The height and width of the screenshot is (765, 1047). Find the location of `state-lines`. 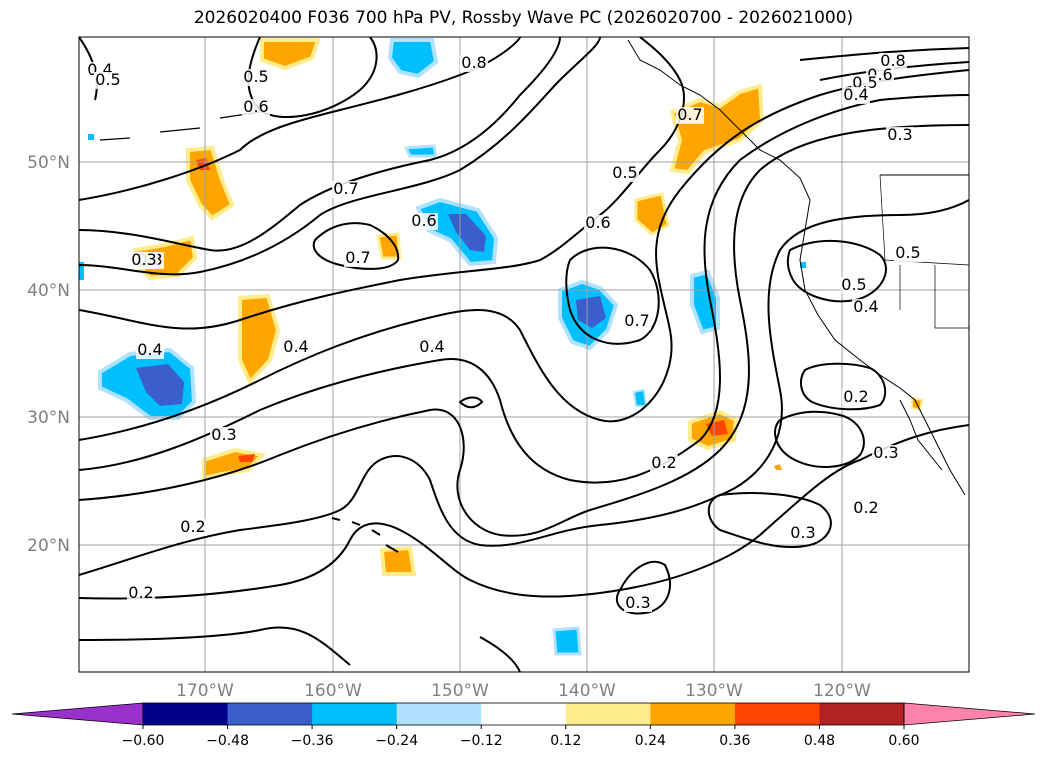

state-lines is located at coordinates (924, 251).